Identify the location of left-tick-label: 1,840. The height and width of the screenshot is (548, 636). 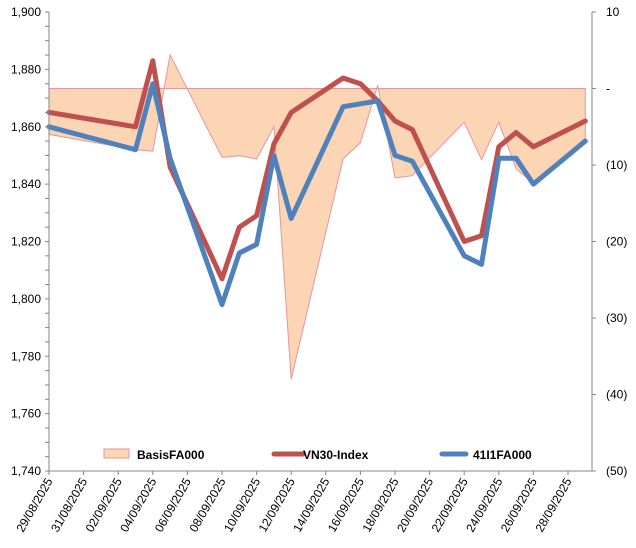
(26, 184).